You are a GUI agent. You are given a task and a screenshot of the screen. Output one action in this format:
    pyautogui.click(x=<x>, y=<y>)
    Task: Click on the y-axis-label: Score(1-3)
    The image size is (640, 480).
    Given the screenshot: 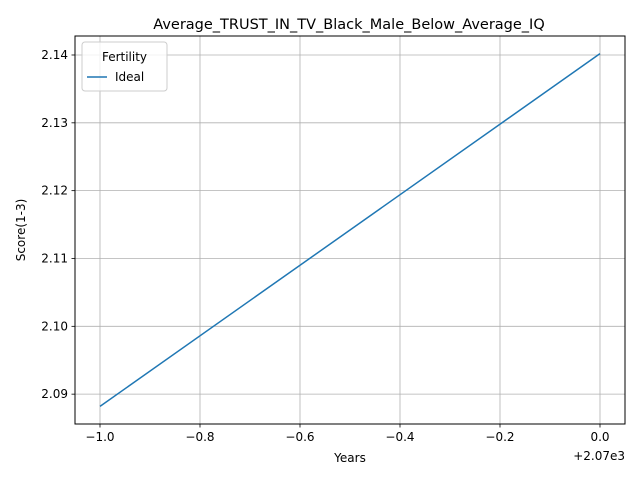 What is the action you would take?
    pyautogui.click(x=21, y=230)
    